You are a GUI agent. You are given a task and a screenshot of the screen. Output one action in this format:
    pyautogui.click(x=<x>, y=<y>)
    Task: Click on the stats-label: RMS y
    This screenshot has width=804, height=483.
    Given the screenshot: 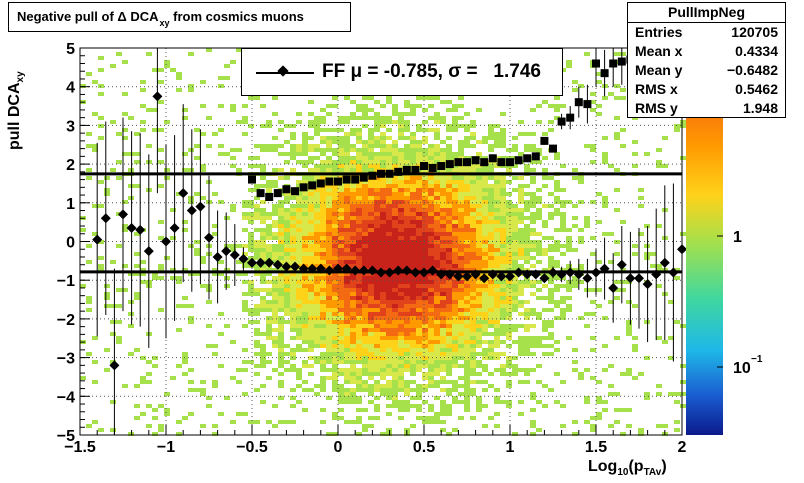 What is the action you would take?
    pyautogui.click(x=656, y=108)
    